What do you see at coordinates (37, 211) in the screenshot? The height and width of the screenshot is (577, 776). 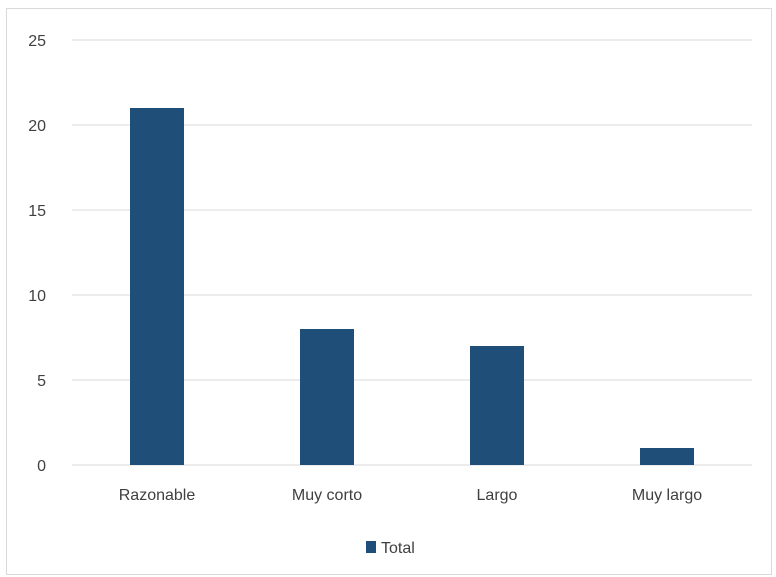 I see `y-tick-label: 15` at bounding box center [37, 211].